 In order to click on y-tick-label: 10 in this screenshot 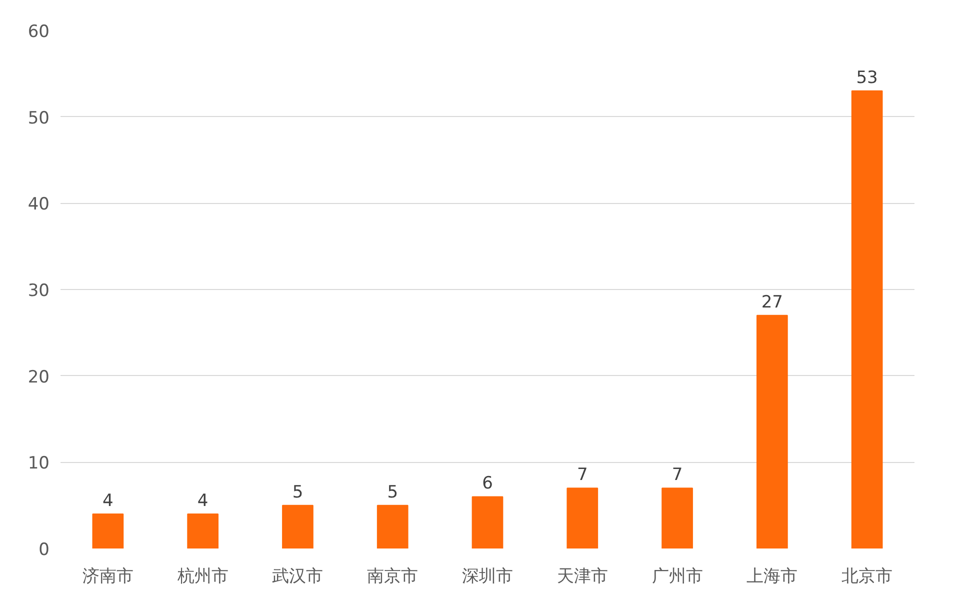, I will do `click(39, 464)`.